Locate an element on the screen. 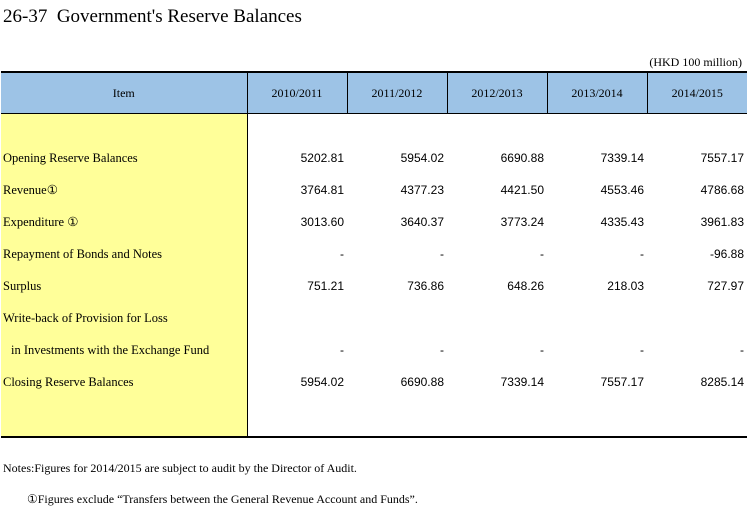 This screenshot has height=517, width=748. row-label: Write-back of Provision for Loss is located at coordinates (124, 318).